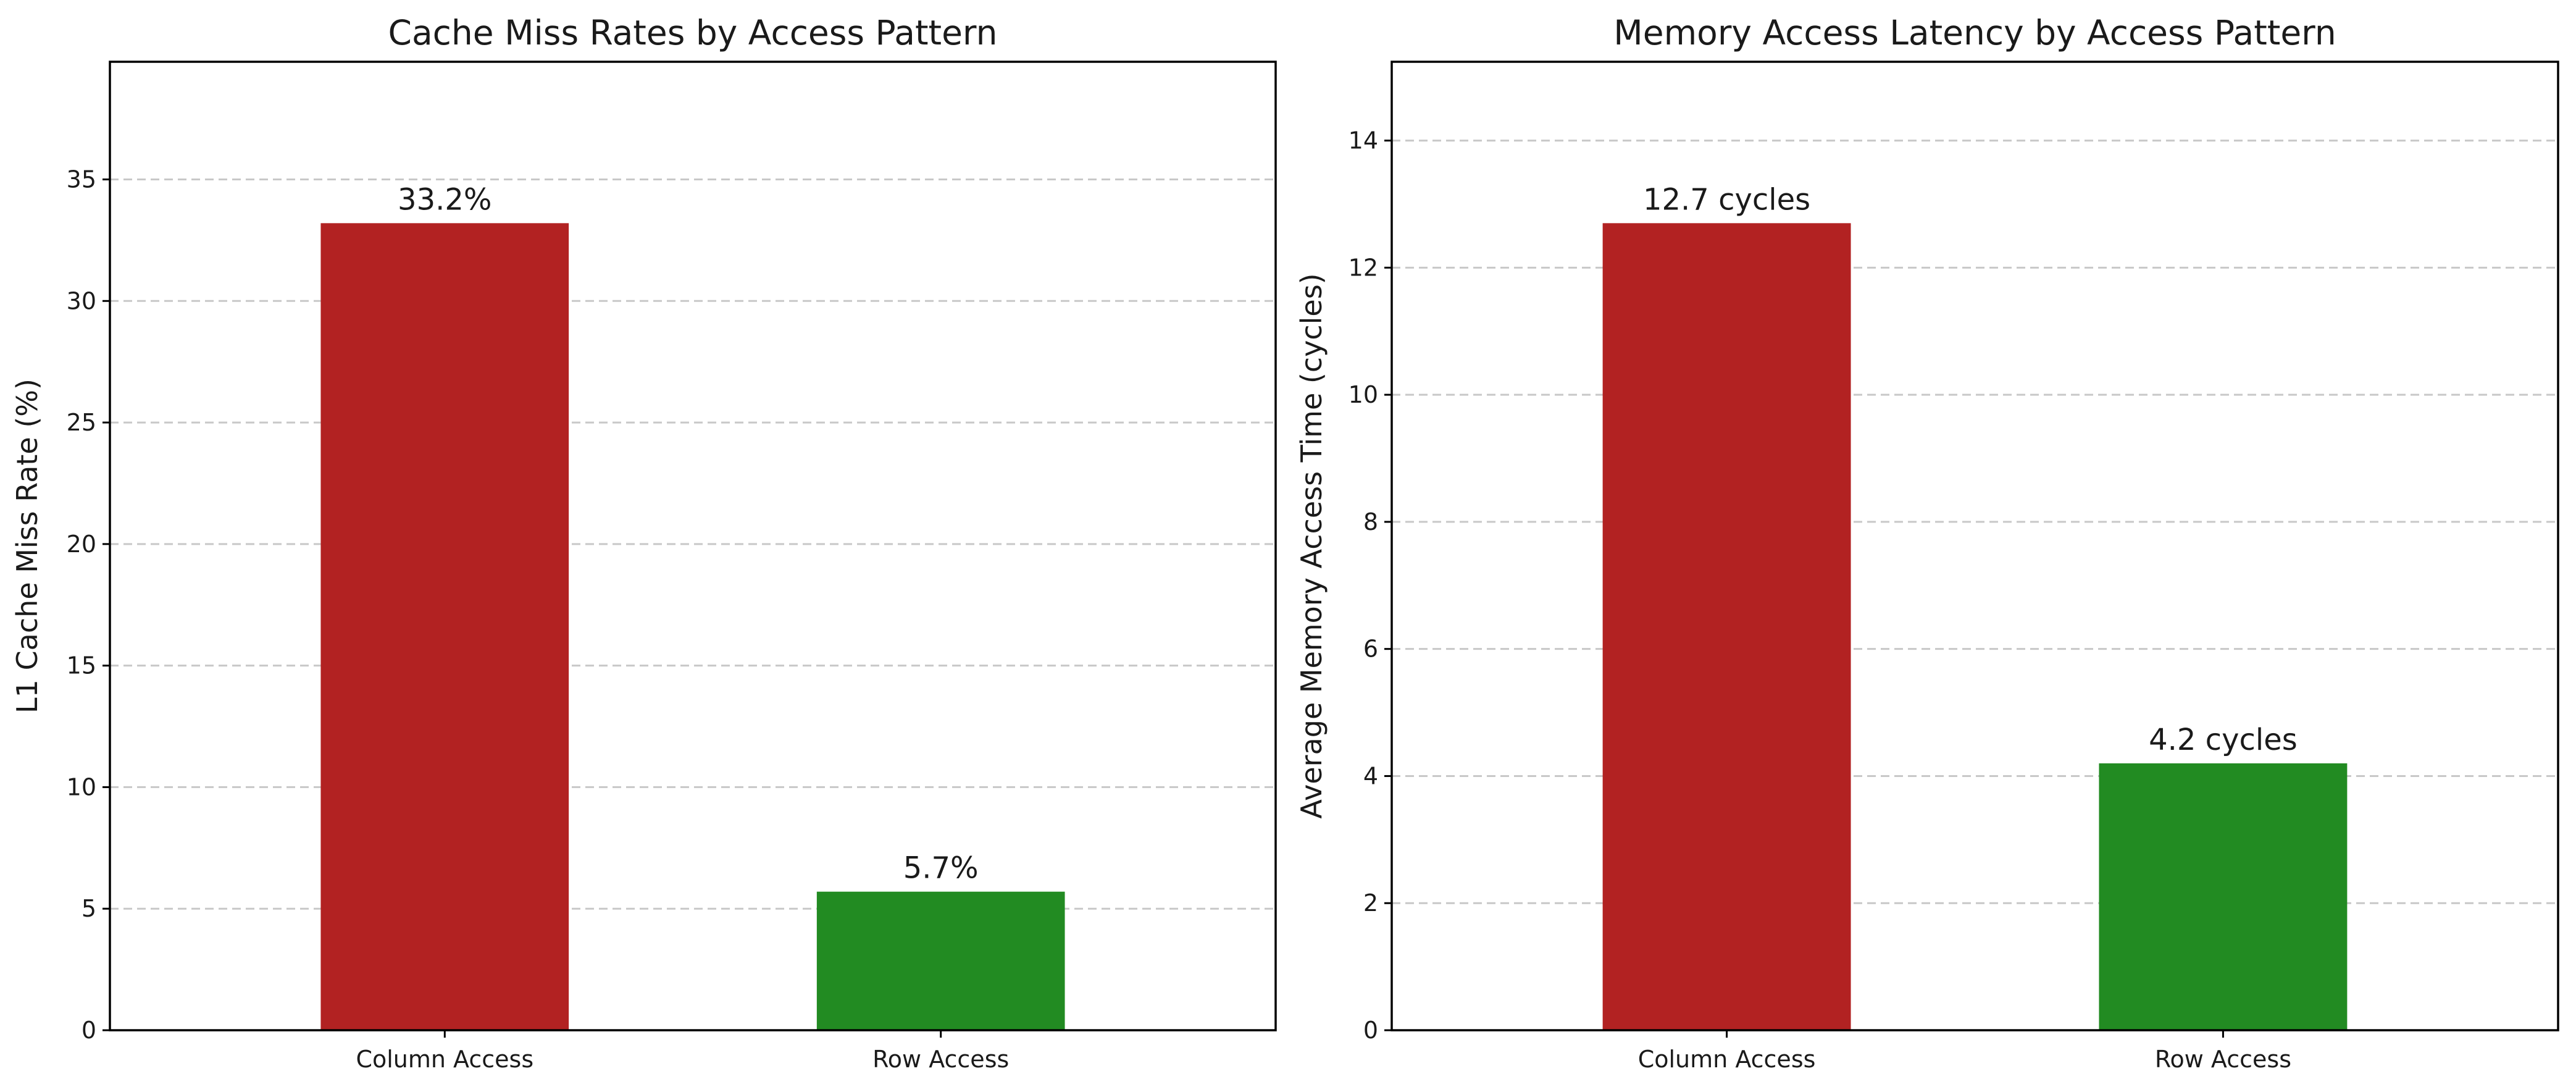 This screenshot has width=2576, height=1092. Describe the element at coordinates (81, 666) in the screenshot. I see `y-tick-label: 15` at that location.